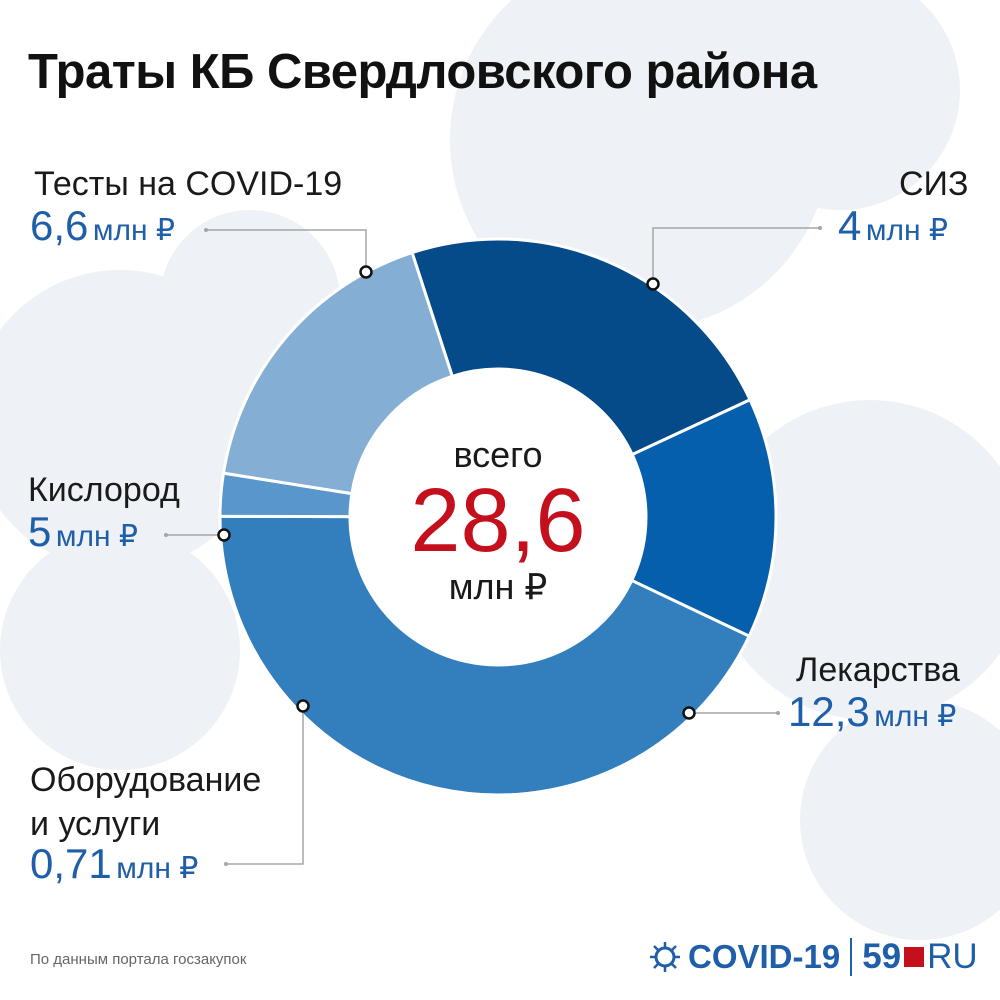  Describe the element at coordinates (952, 956) in the screenshot. I see `brand-suffix: RU` at that location.